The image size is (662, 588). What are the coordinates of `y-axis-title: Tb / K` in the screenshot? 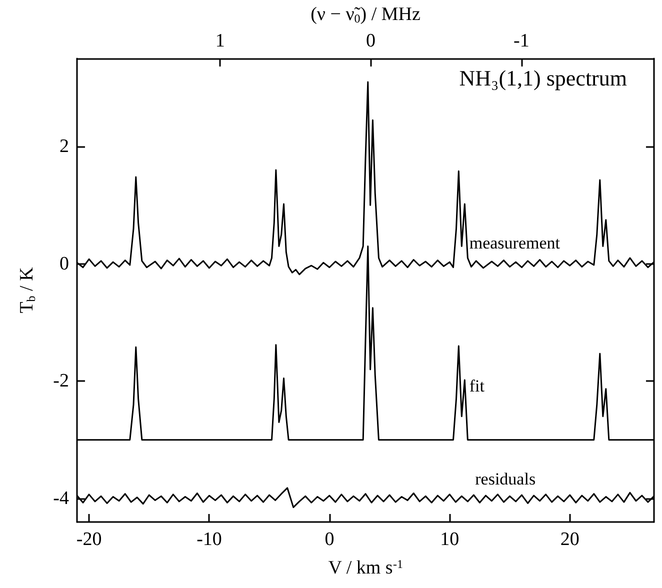 It's located at (27, 290).